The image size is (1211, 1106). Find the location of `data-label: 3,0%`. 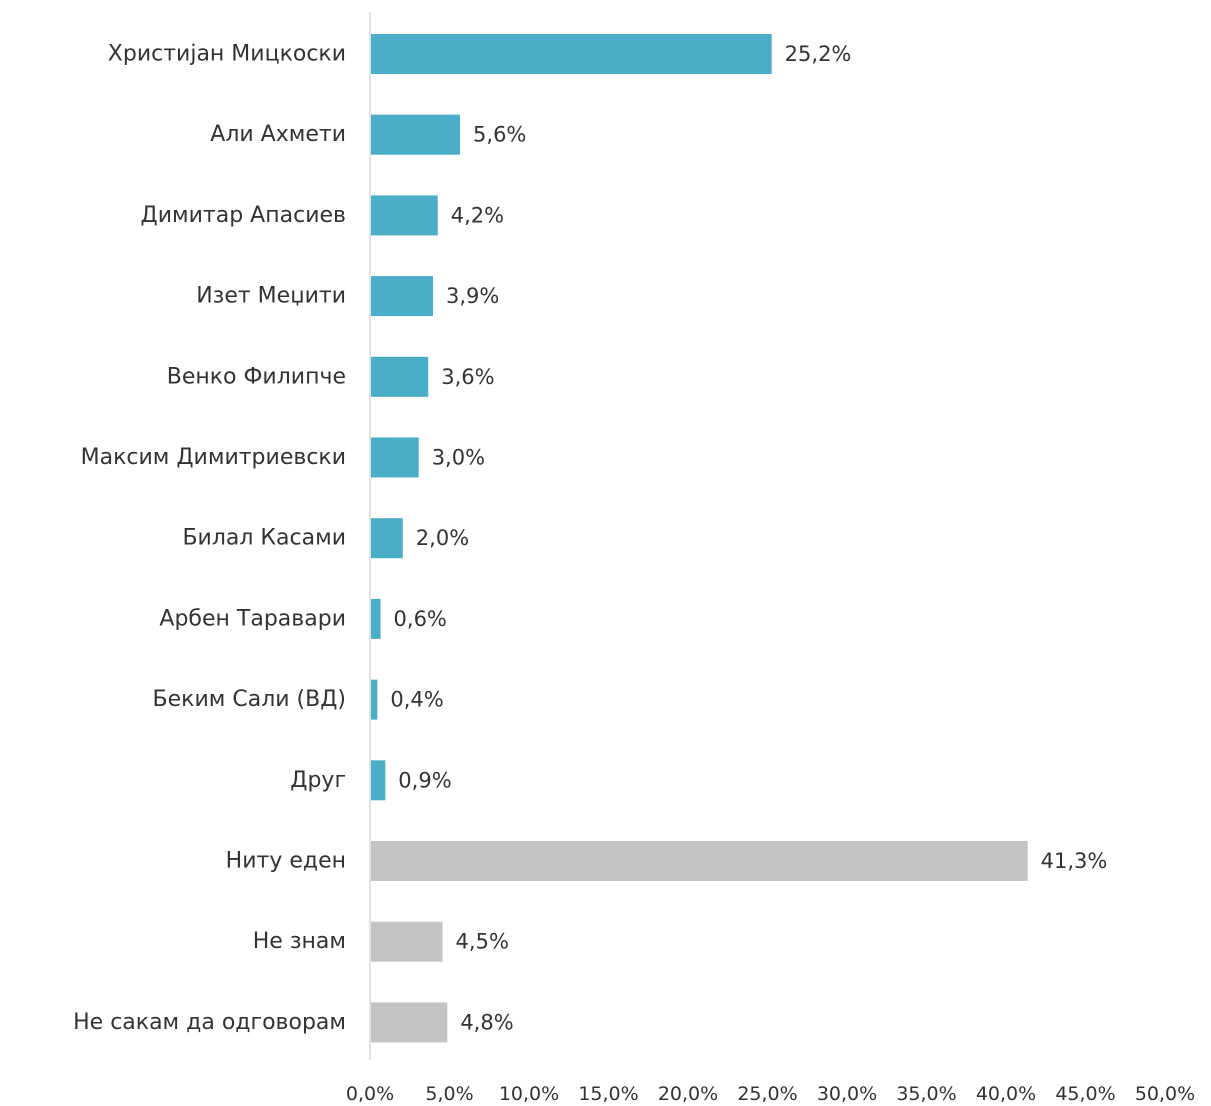

data-label: 3,0% is located at coordinates (458, 458).